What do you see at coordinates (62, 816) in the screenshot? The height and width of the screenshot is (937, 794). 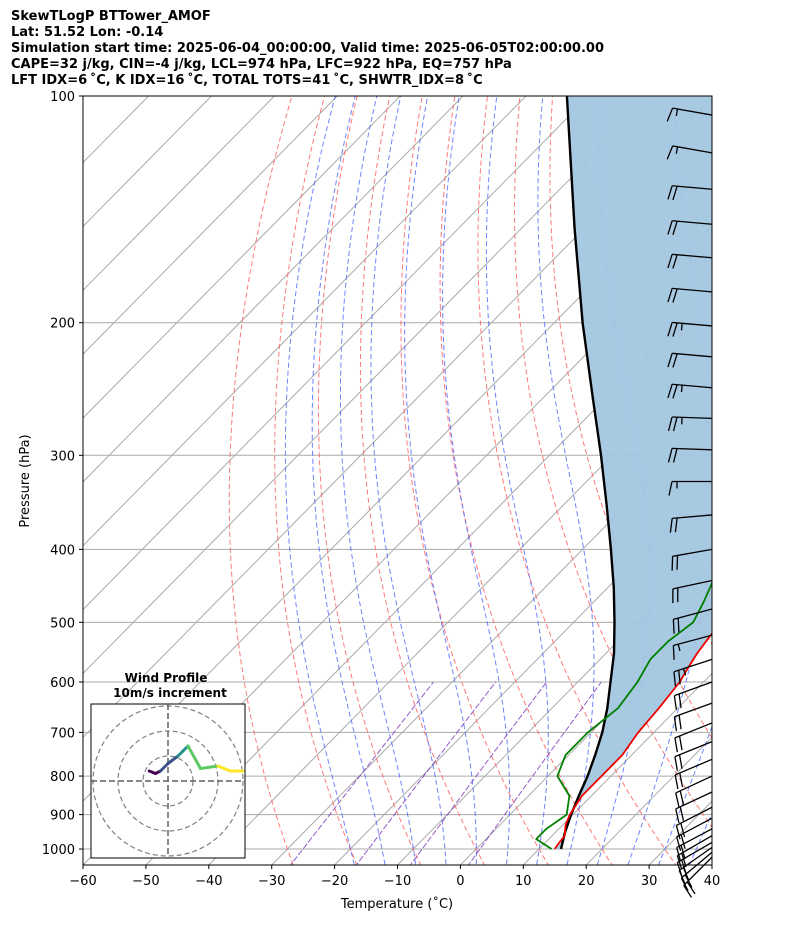 I see `y-tick-label: 900` at bounding box center [62, 816].